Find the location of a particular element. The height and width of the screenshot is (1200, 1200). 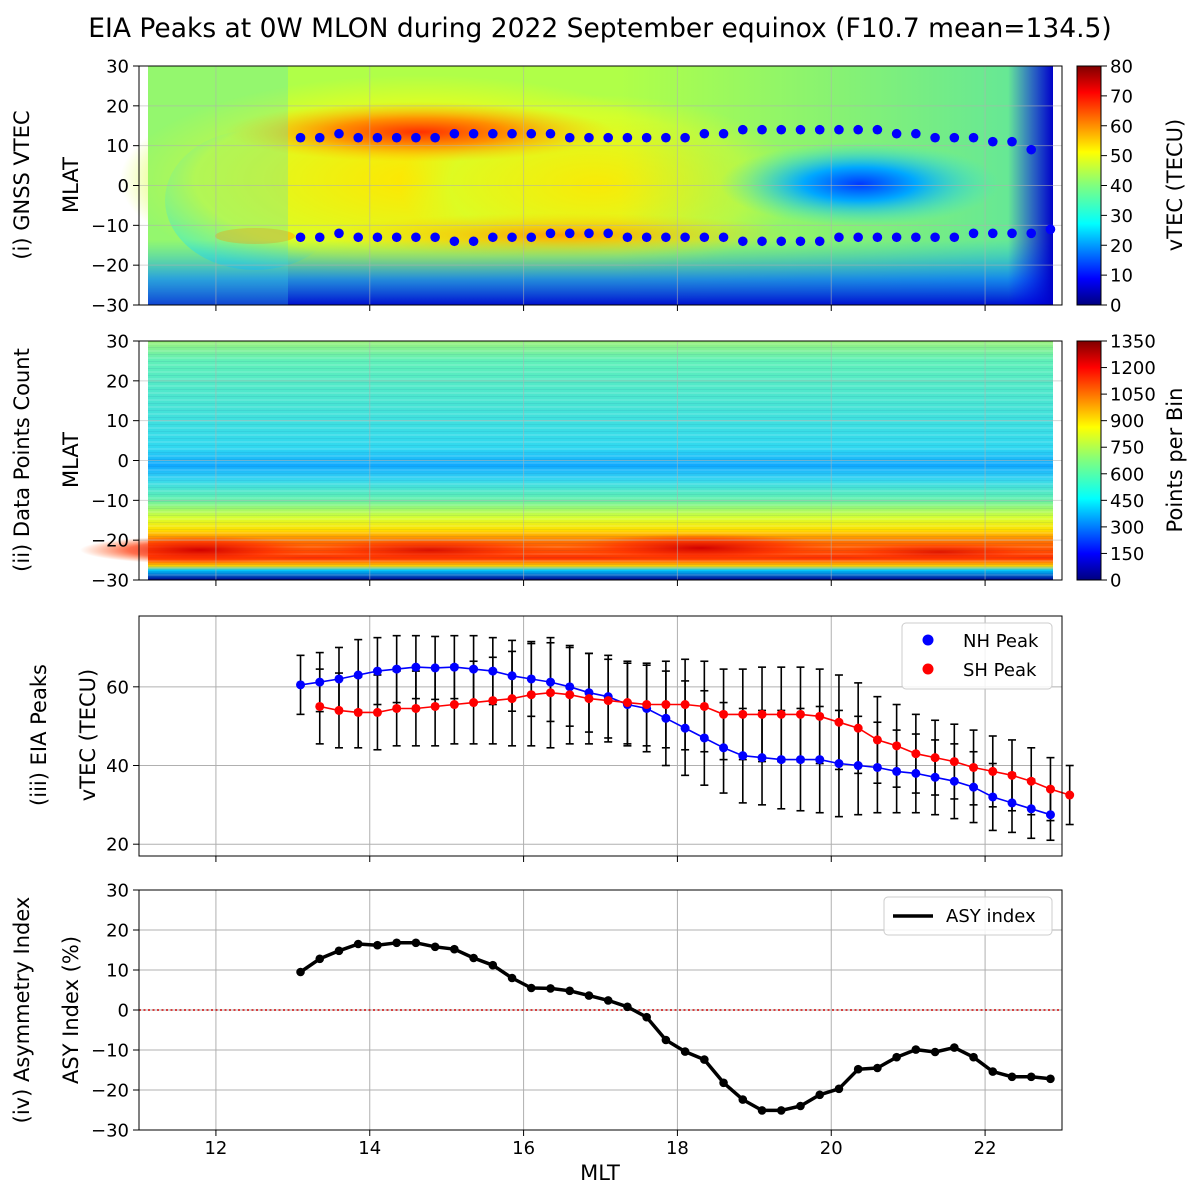

colorbar-label: Points per Bin is located at coordinates (1175, 460).